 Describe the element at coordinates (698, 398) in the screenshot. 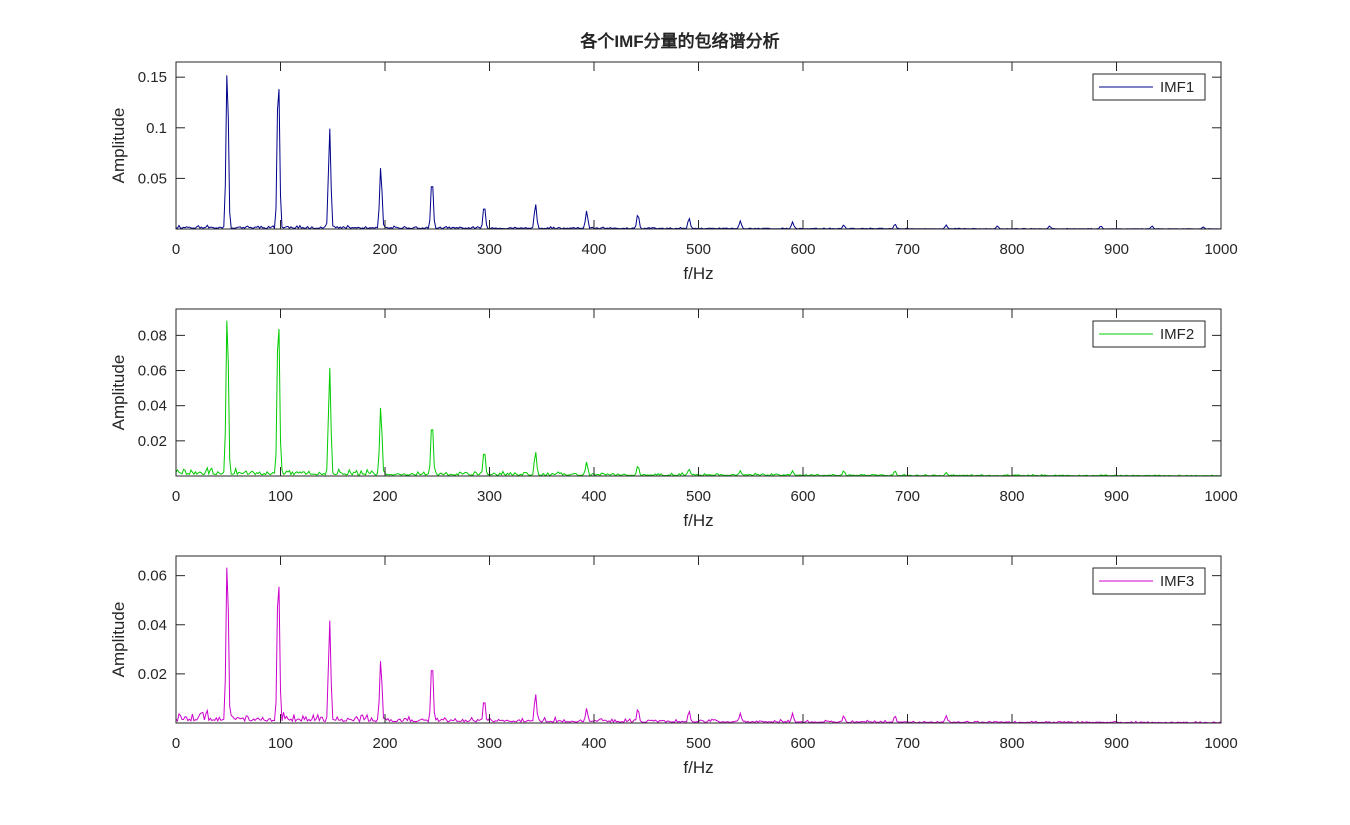

I see `series-line-imf2` at that location.